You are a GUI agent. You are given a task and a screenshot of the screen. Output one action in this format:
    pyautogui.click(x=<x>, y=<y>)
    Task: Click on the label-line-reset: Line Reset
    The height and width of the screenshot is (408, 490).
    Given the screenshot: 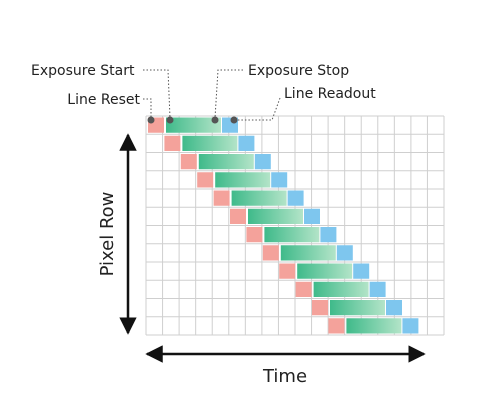 What is the action you would take?
    pyautogui.click(x=103, y=100)
    